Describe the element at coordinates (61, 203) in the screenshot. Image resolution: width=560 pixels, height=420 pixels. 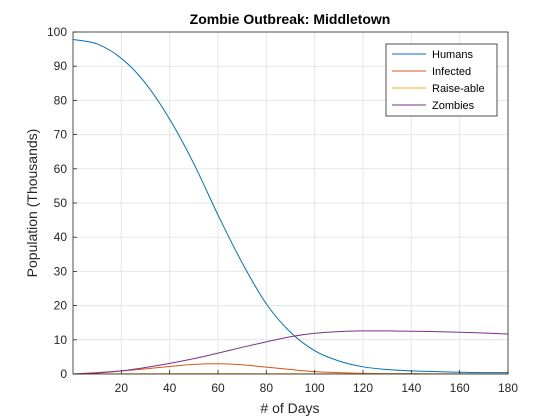
I see `y-tick-label: 50` at that location.